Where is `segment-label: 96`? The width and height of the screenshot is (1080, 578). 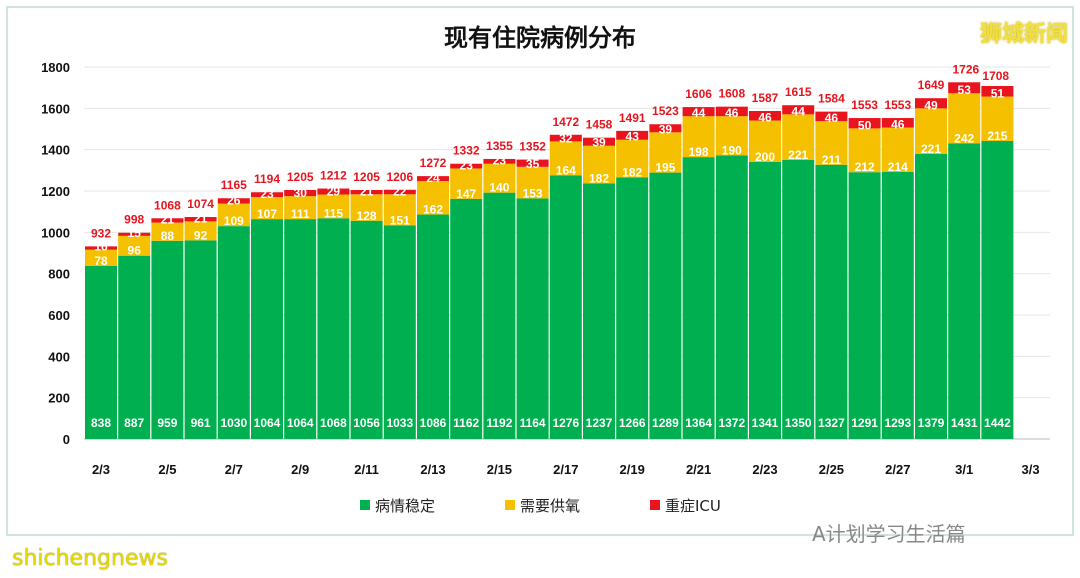 segment-label: 96 is located at coordinates (135, 251).